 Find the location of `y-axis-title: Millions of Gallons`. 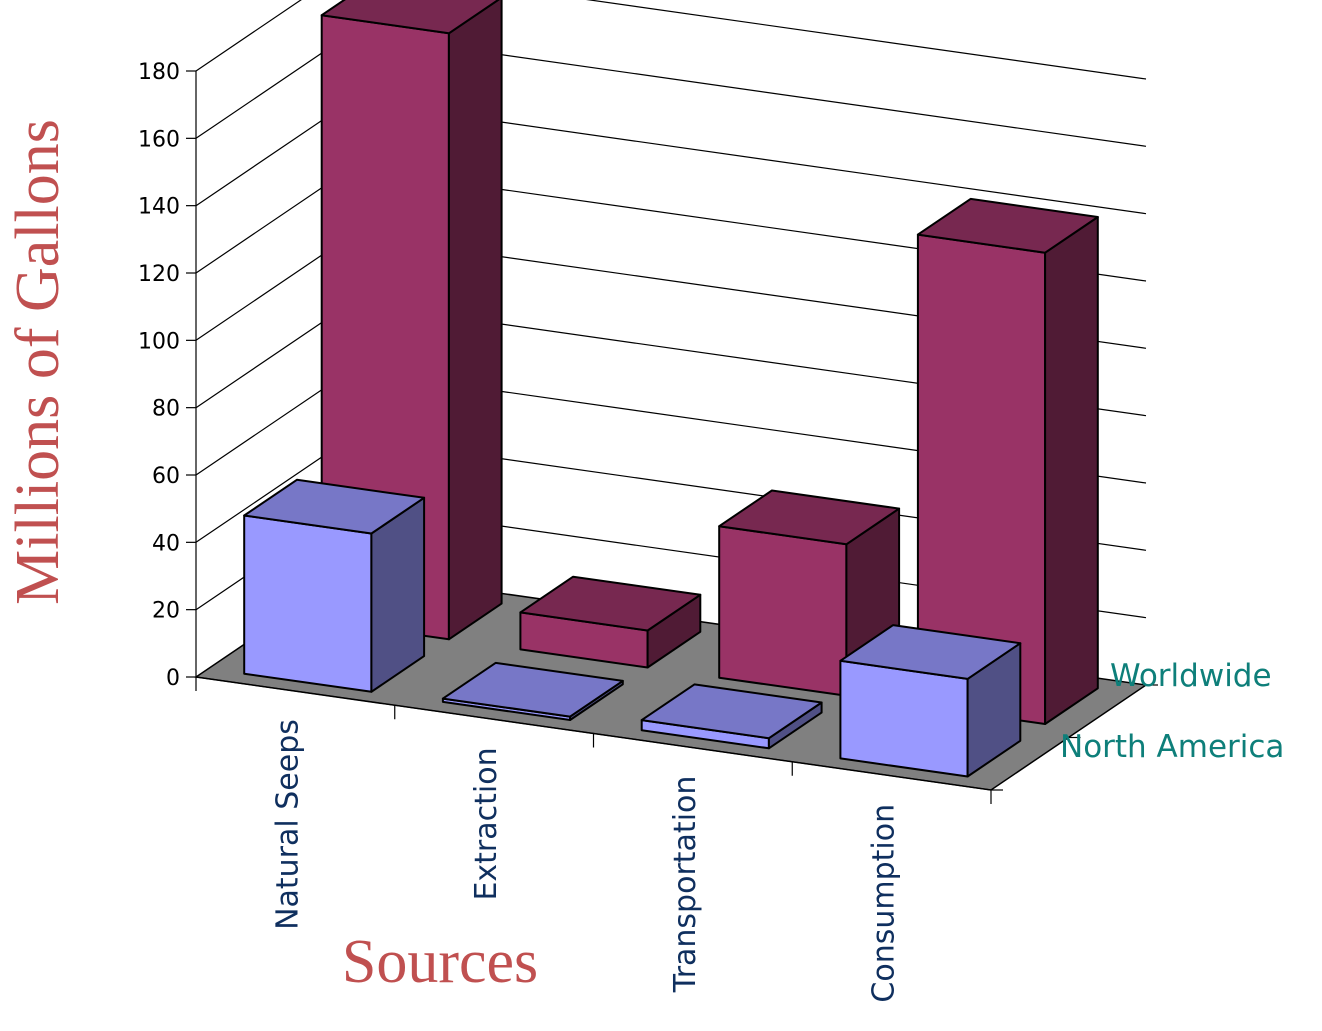

y-axis-title: Millions of Gallons is located at coordinates (38, 362).